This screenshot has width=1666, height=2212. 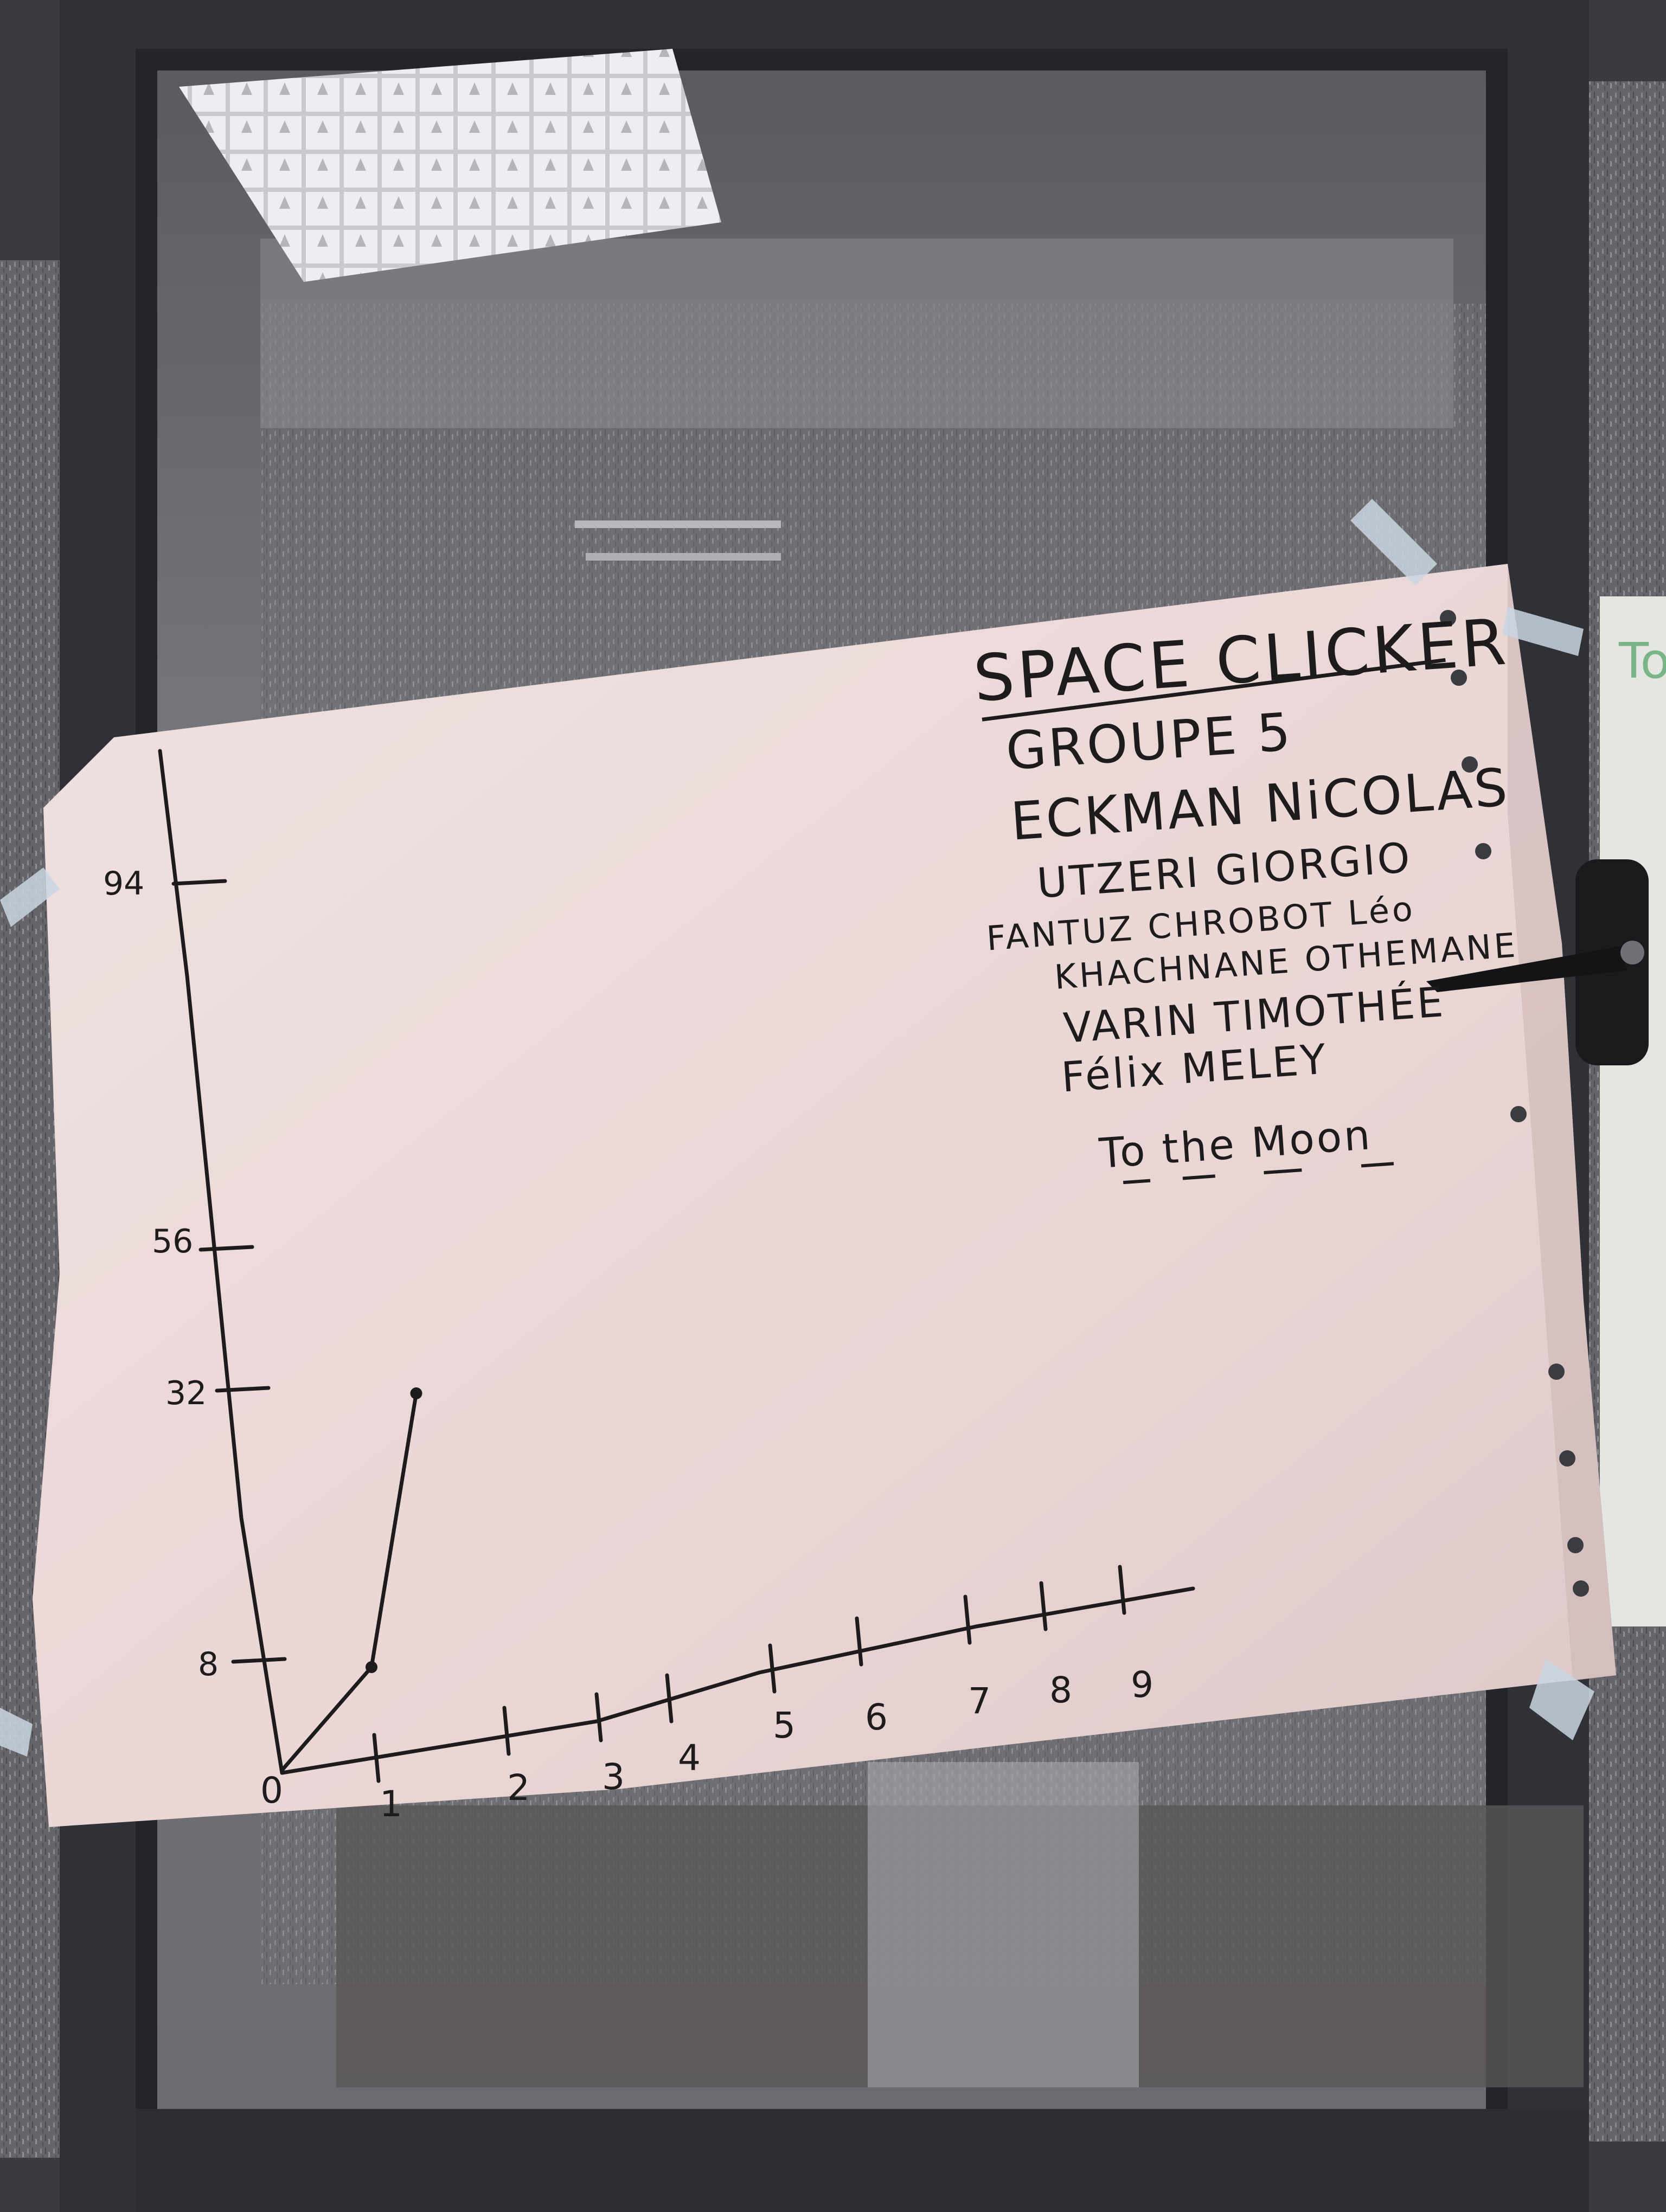 I want to click on fluorescent-reflection, so click(x=678, y=524).